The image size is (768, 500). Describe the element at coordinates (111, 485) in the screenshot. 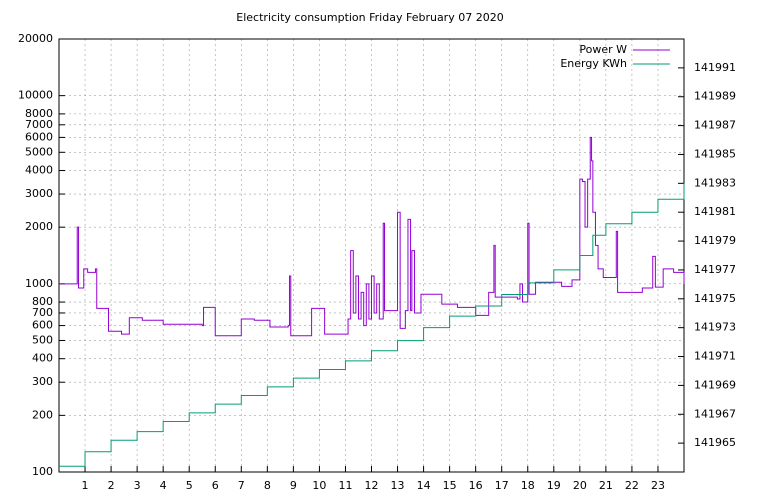

I see `x-tick-label: 2` at that location.